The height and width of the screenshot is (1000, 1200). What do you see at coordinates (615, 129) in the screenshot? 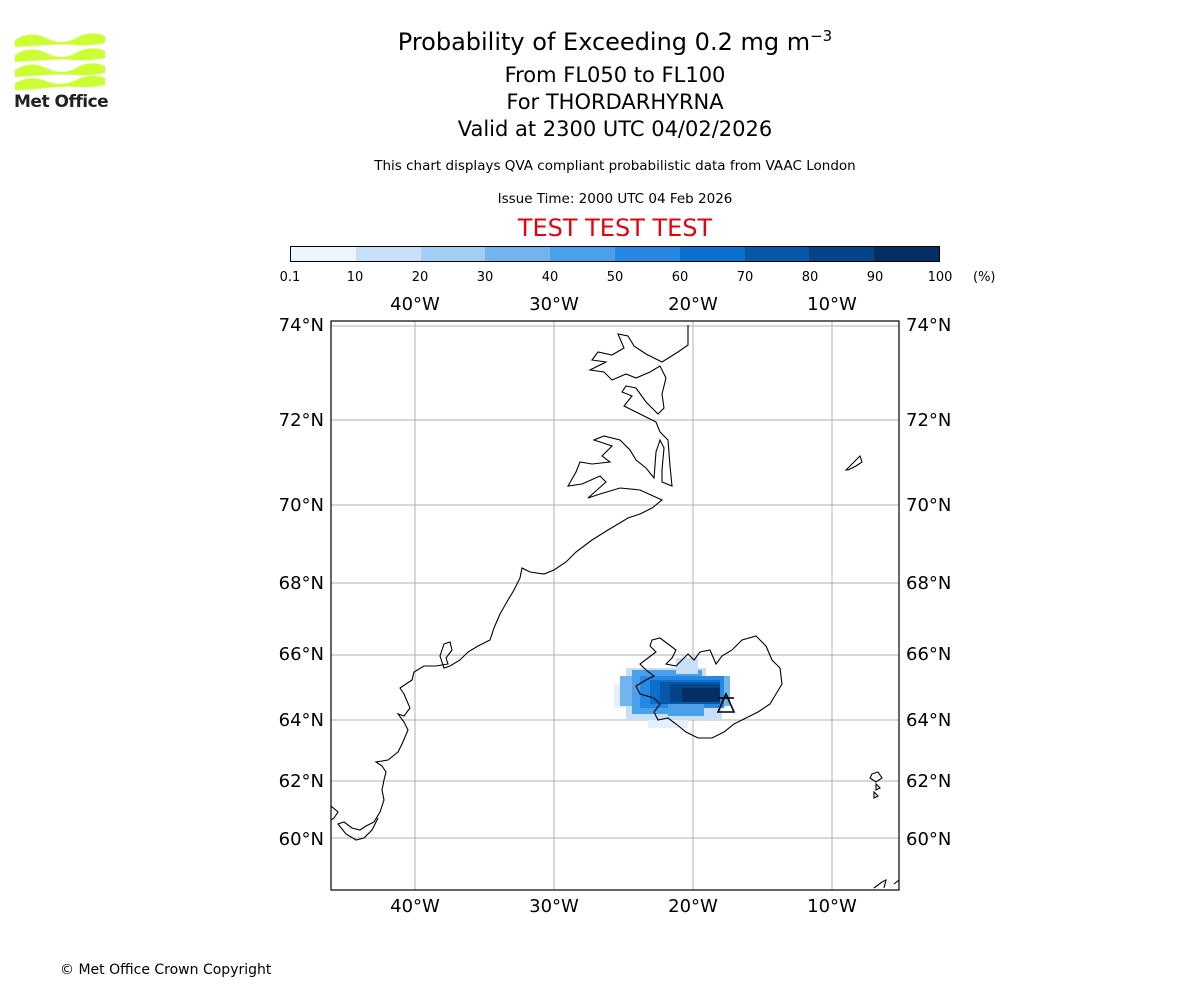
I see `valid-time-subtitle: Valid at 2300 UTC 04/02/2026` at bounding box center [615, 129].